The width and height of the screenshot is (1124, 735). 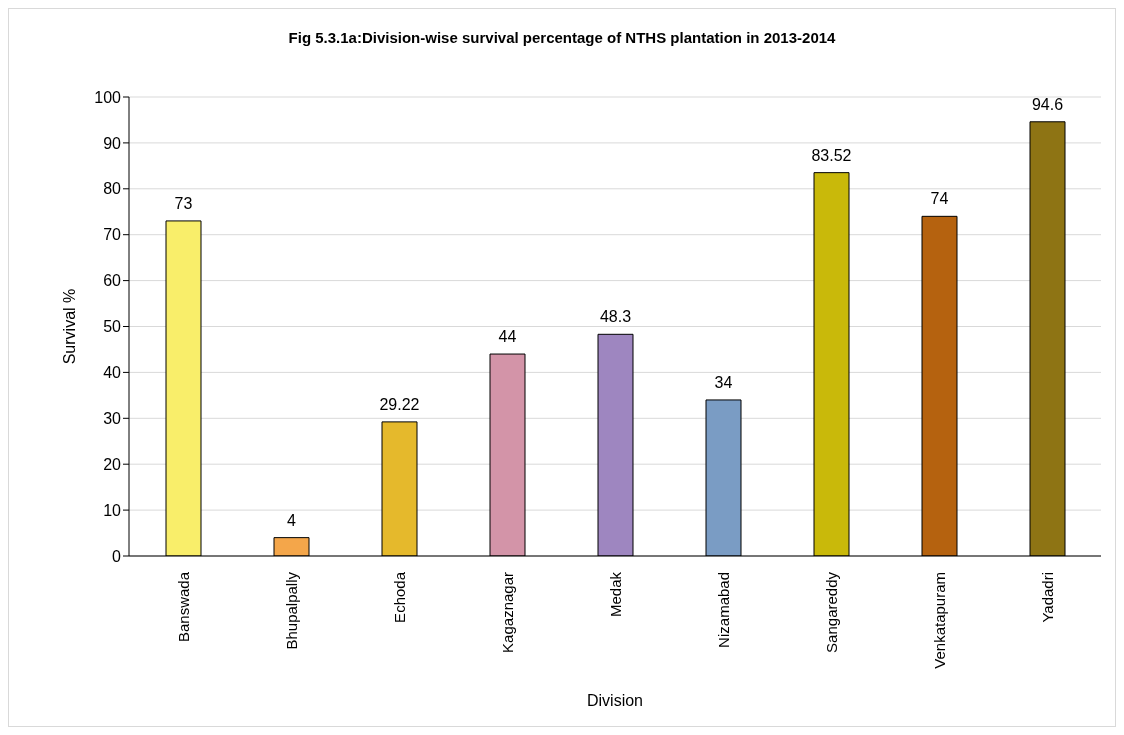 What do you see at coordinates (939, 199) in the screenshot?
I see `data-label: 74` at bounding box center [939, 199].